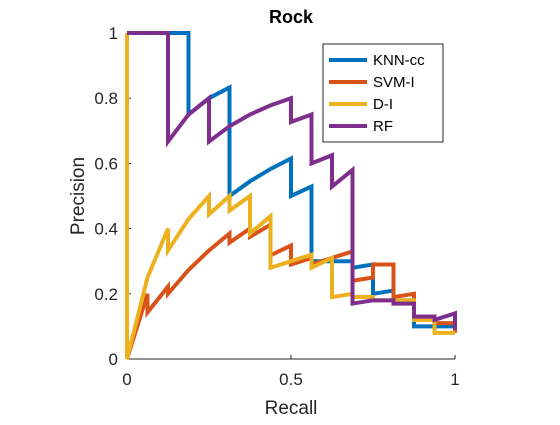 This screenshot has width=560, height=425. Describe the element at coordinates (383, 126) in the screenshot. I see `legend-entry-label: RF` at that location.